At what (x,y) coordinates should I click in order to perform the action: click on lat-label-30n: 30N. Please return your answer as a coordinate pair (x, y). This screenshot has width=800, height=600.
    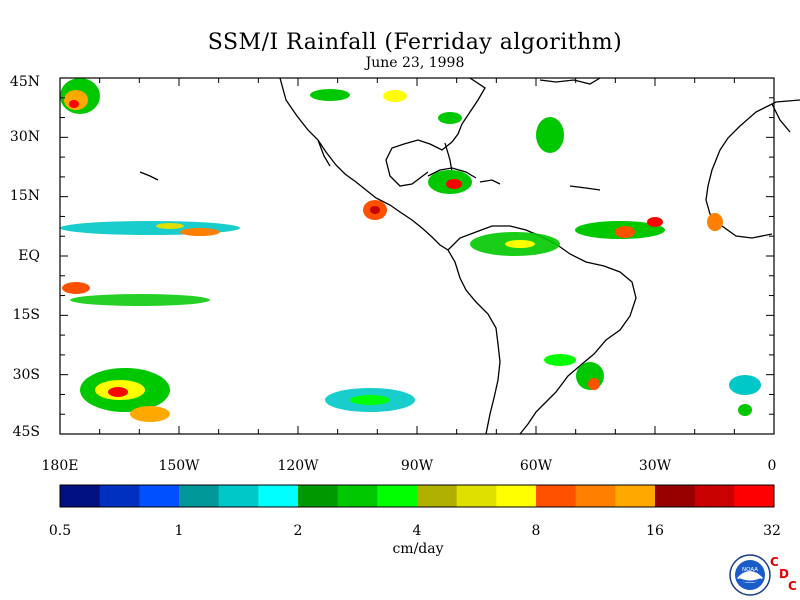
    Looking at the image, I should click on (24, 137).